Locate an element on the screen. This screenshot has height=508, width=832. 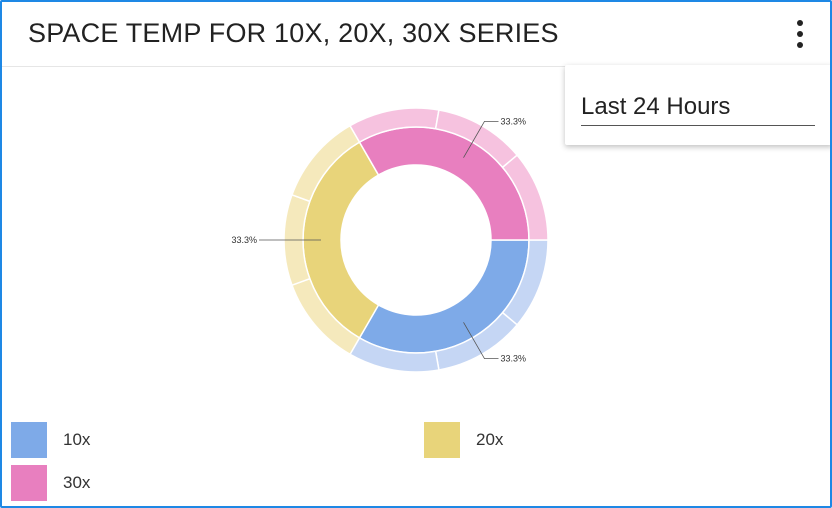
range-select: Last 24 Hours is located at coordinates (698, 108).